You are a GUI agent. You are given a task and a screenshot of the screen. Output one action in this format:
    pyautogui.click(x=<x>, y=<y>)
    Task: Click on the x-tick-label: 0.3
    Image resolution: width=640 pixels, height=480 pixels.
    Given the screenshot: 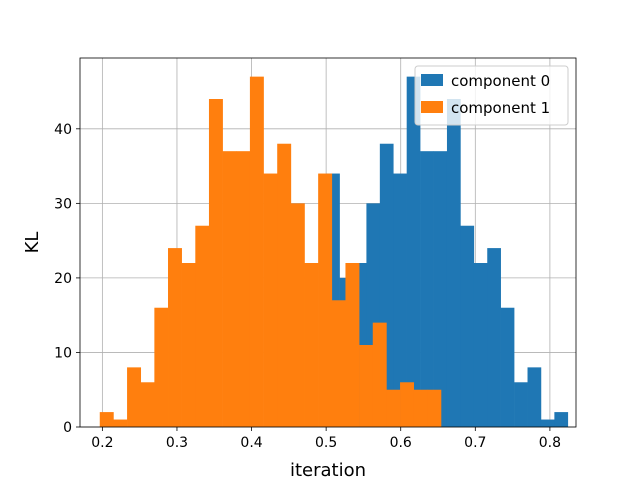 What is the action you would take?
    pyautogui.click(x=177, y=443)
    